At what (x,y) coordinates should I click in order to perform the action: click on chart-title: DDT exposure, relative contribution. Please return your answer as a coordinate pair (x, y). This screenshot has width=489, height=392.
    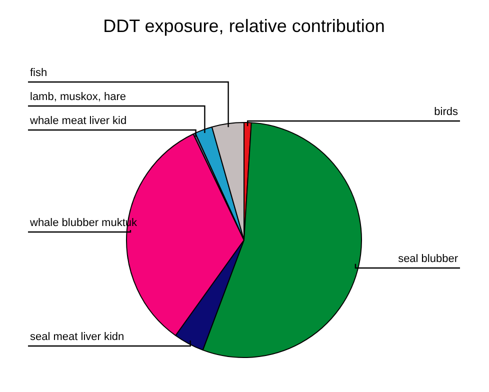
    Looking at the image, I should click on (244, 26).